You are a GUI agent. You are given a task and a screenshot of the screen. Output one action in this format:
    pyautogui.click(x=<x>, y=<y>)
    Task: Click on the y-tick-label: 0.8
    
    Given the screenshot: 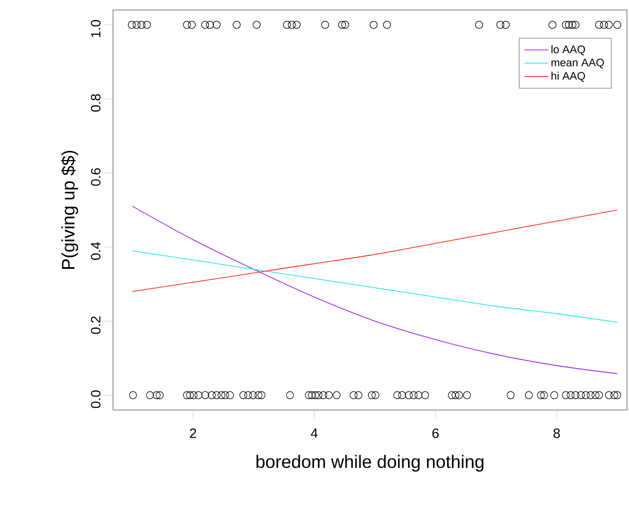 What is the action you would take?
    pyautogui.click(x=95, y=103)
    